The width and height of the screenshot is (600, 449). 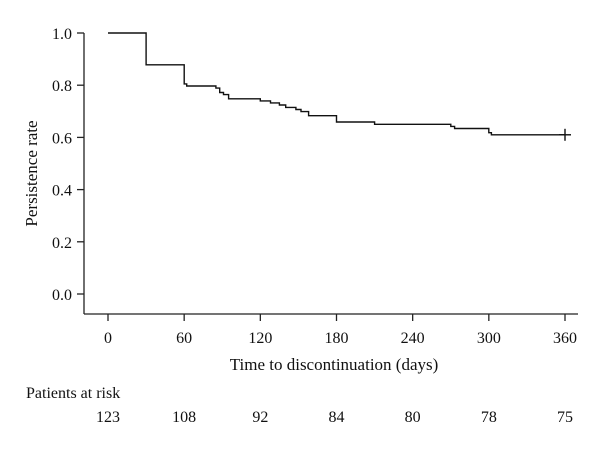 What do you see at coordinates (62, 138) in the screenshot?
I see `y-tick-label: 0.6` at bounding box center [62, 138].